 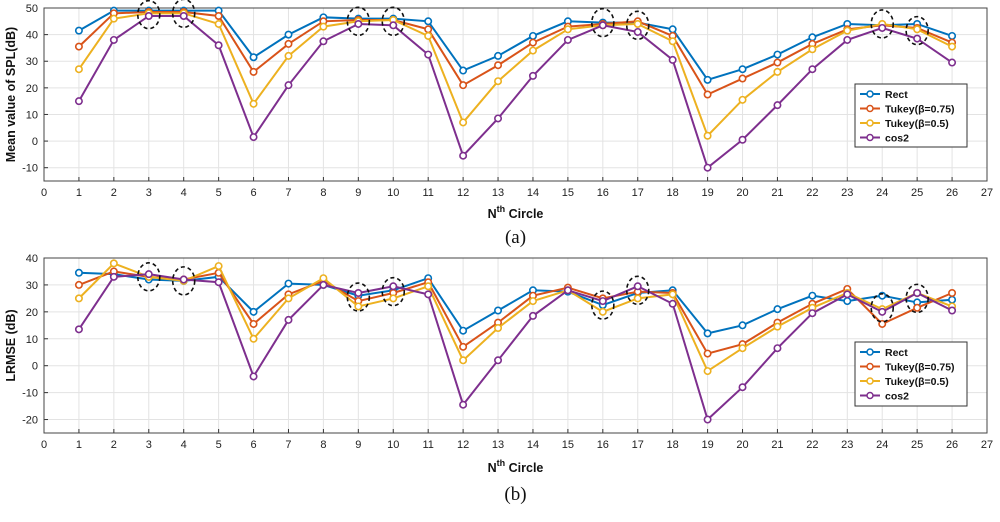 What do you see at coordinates (897, 397) in the screenshot?
I see `legend-label: cos2` at bounding box center [897, 397].